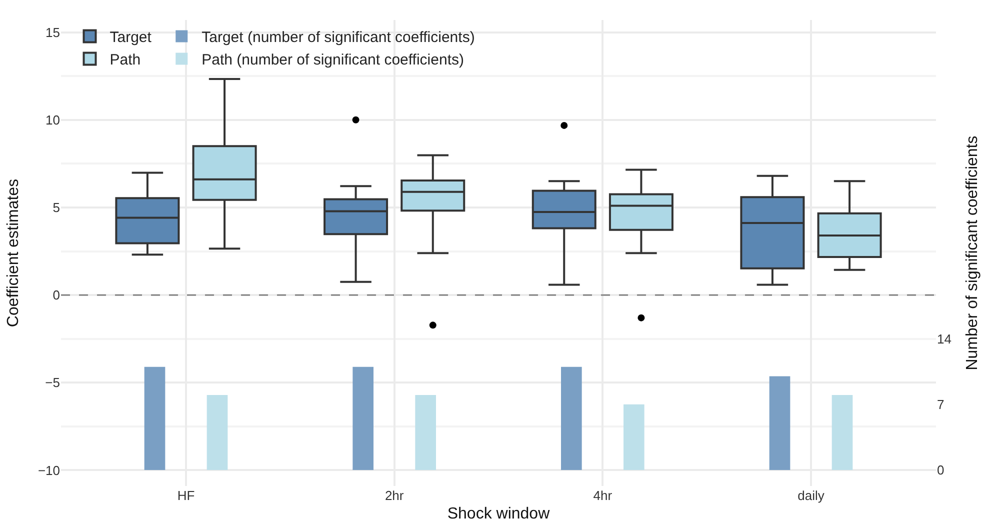  What do you see at coordinates (498, 514) in the screenshot?
I see `x-axis-title: Shock window` at bounding box center [498, 514].